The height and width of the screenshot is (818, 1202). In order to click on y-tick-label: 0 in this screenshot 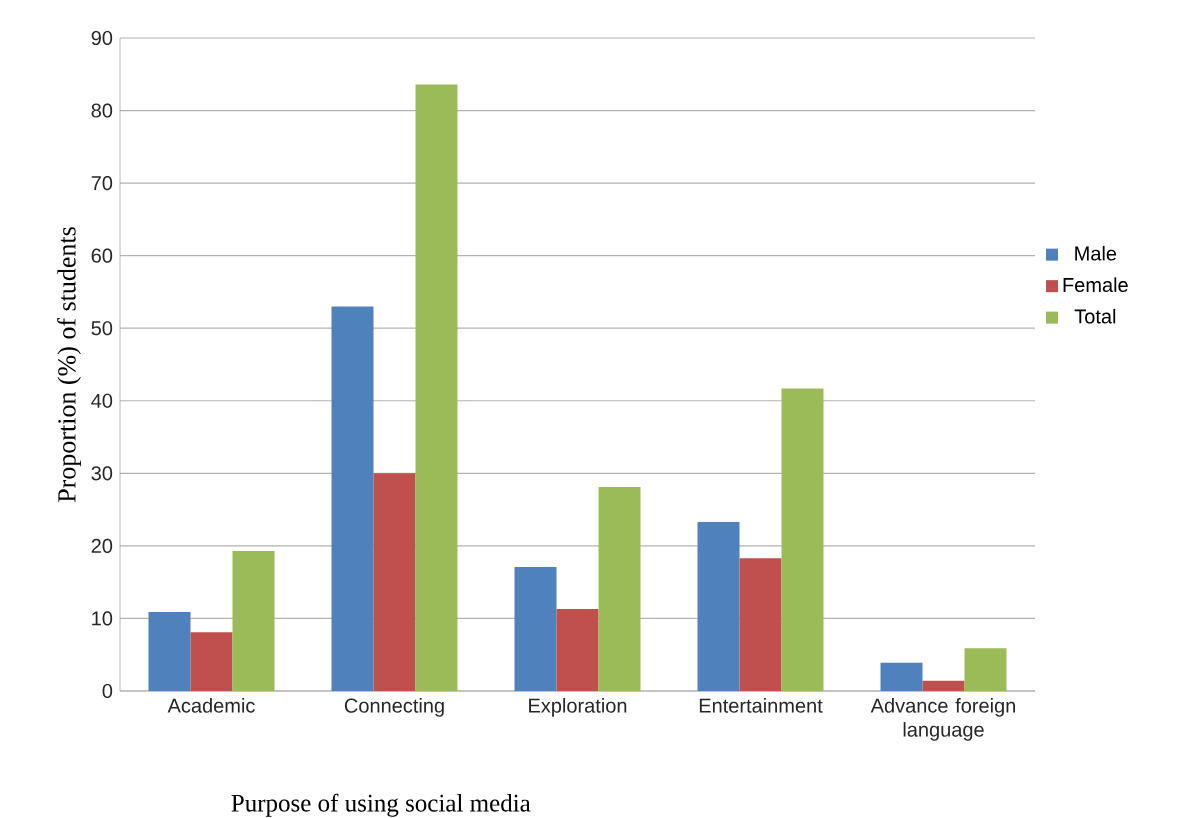, I will do `click(107, 691)`.